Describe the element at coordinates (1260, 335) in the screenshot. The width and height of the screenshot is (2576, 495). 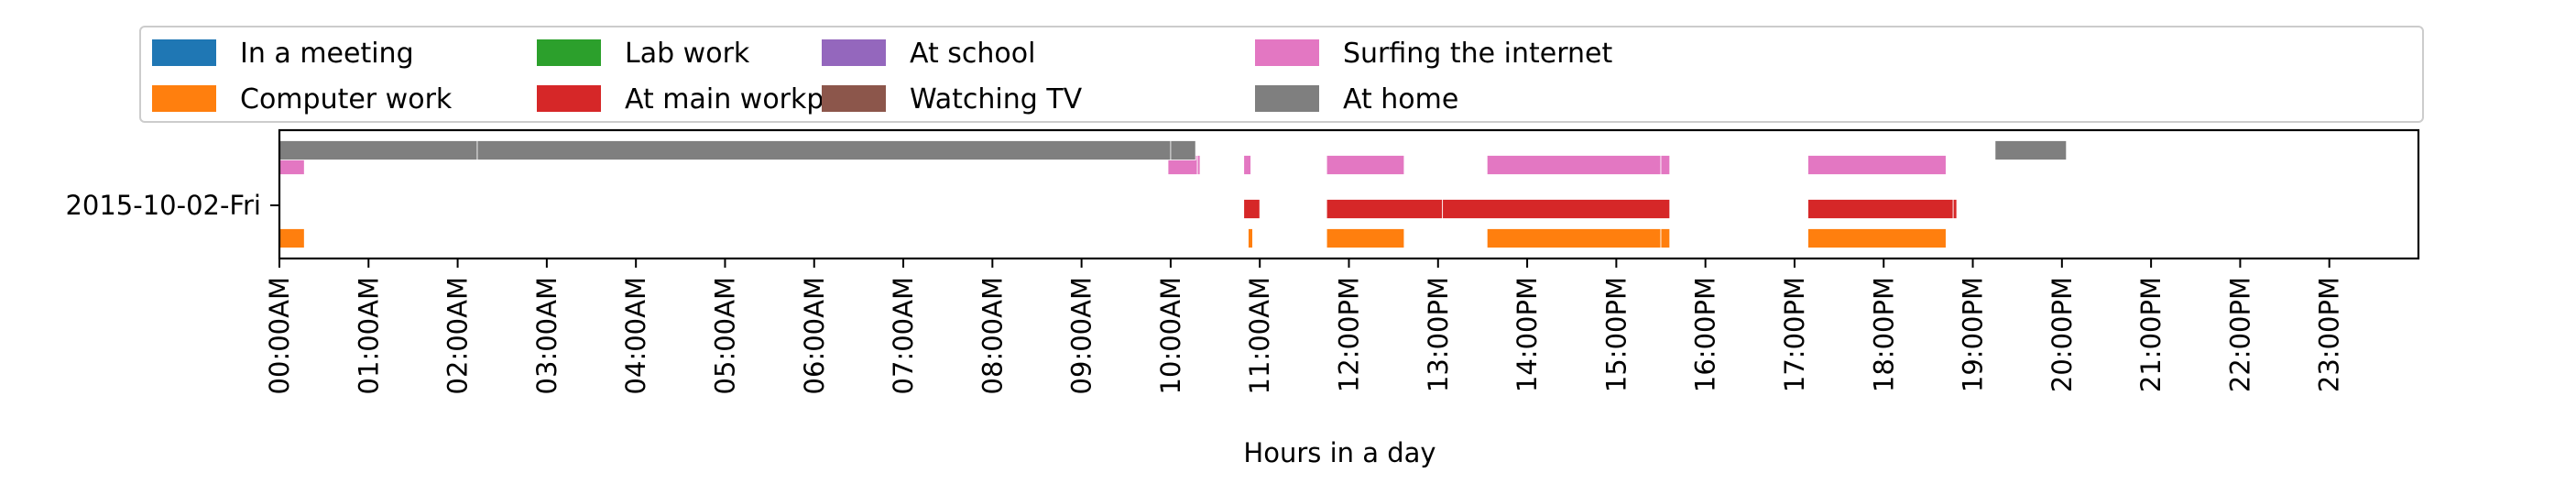
I see `x-tick-label: 11:00AM` at that location.